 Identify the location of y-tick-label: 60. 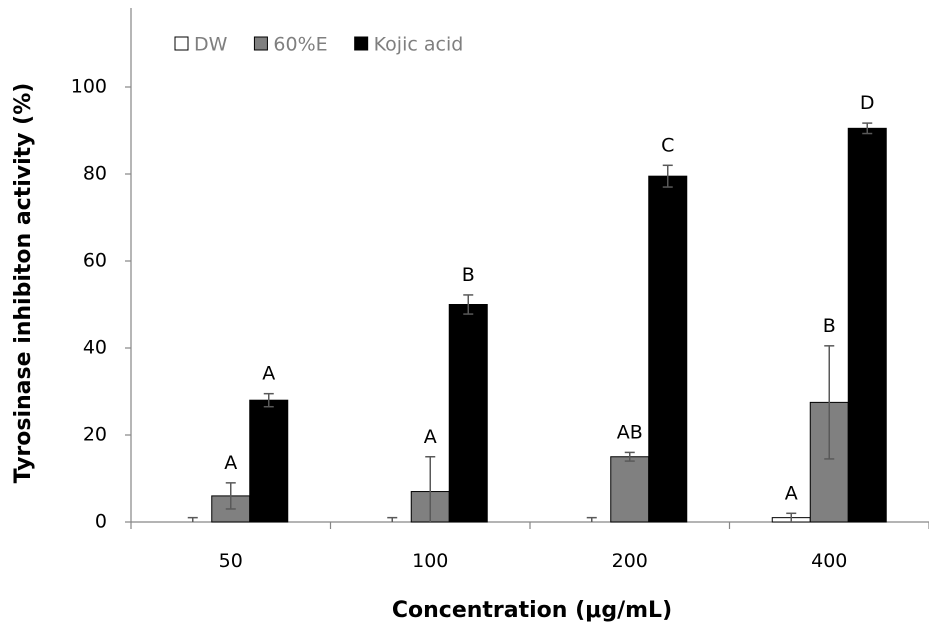
(95, 261).